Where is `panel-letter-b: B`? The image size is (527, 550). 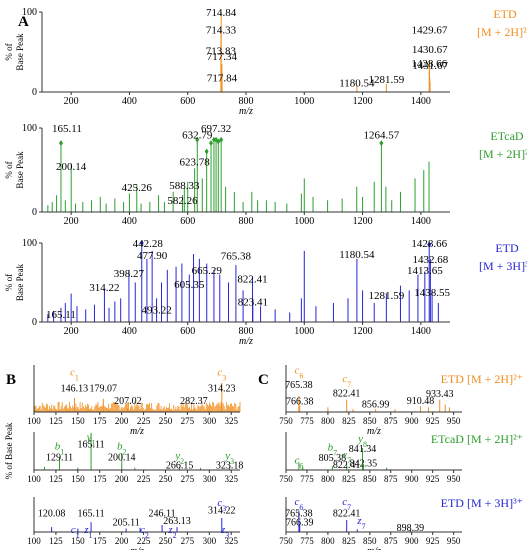
panel-letter-b: B is located at coordinates (11, 380).